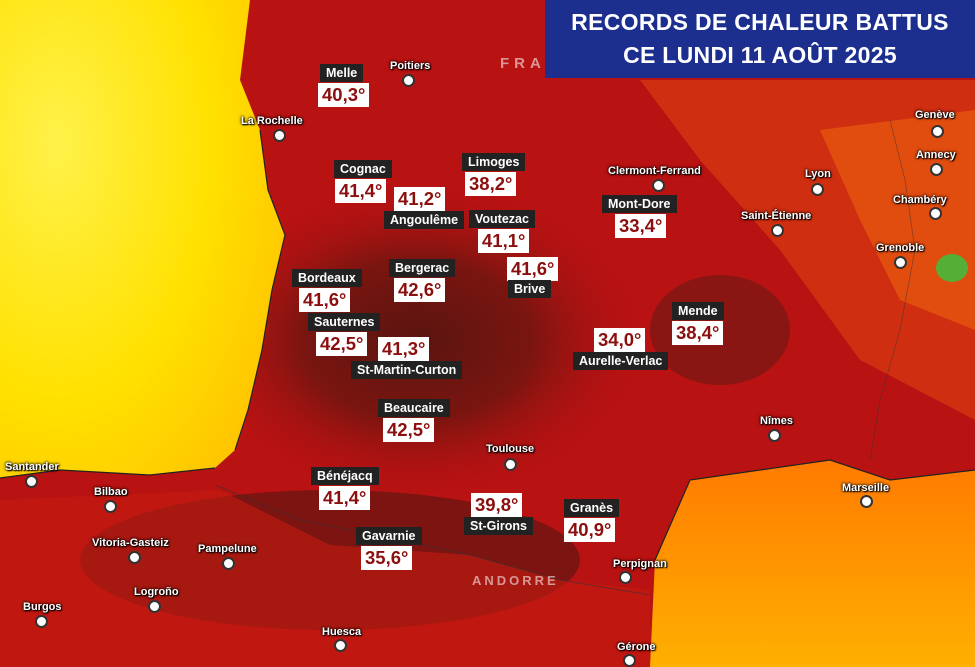 Image resolution: width=975 pixels, height=667 pixels. I want to click on country-label-andorra: ANDORRE, so click(515, 580).